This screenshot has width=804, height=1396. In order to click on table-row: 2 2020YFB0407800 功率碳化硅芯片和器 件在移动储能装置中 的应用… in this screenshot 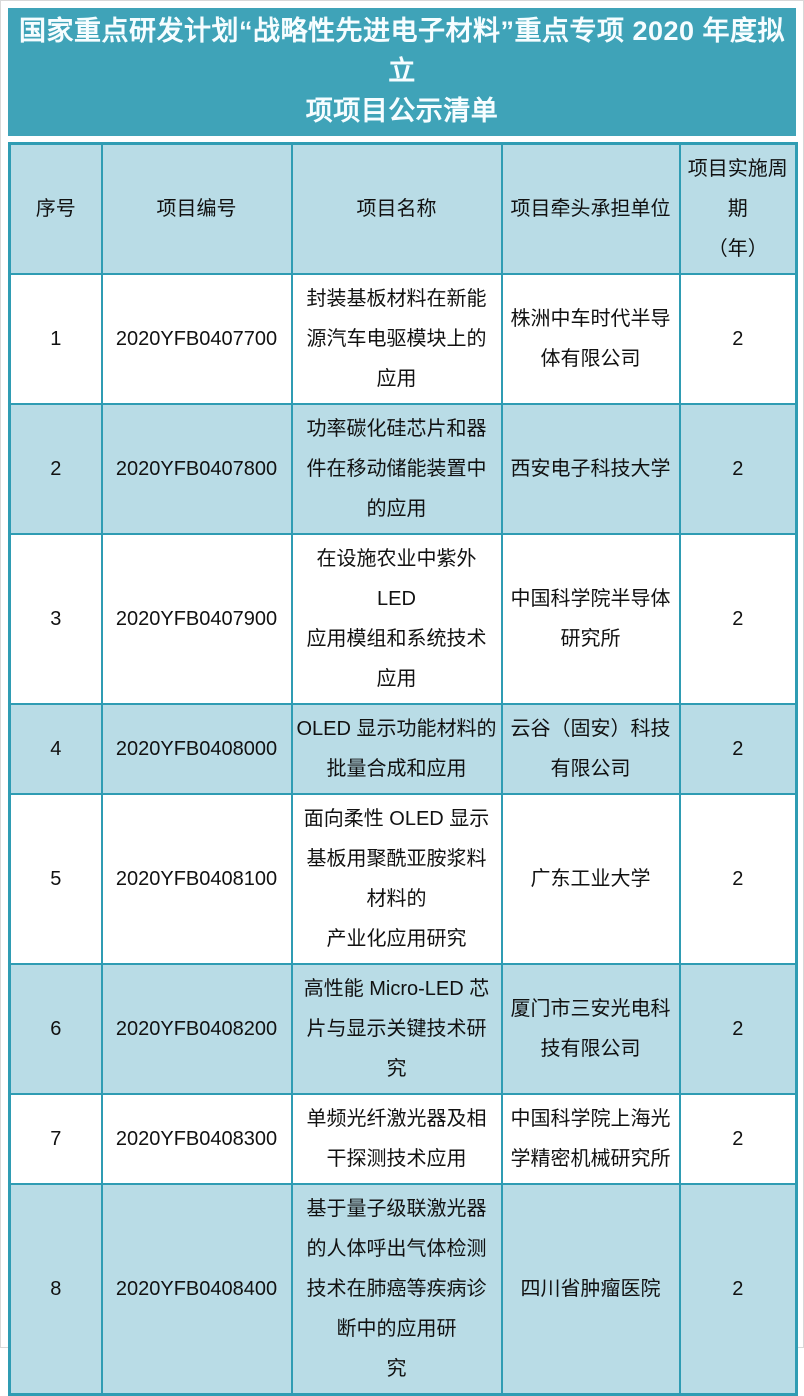, I will do `click(403, 469)`.